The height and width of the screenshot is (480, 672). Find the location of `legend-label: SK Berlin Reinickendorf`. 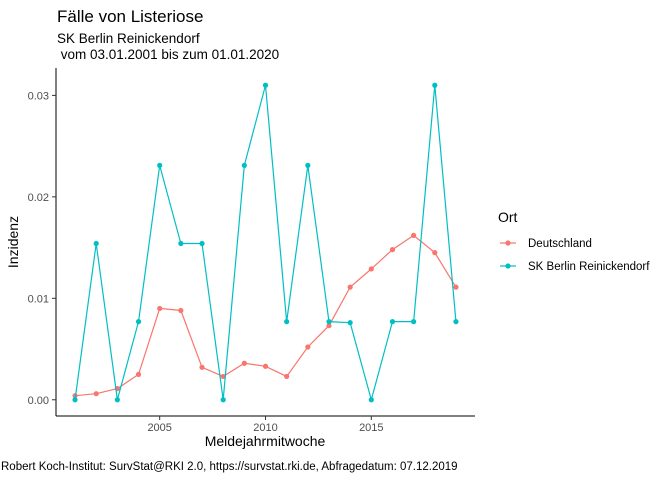

legend-label: SK Berlin Reinickendorf is located at coordinates (589, 267).